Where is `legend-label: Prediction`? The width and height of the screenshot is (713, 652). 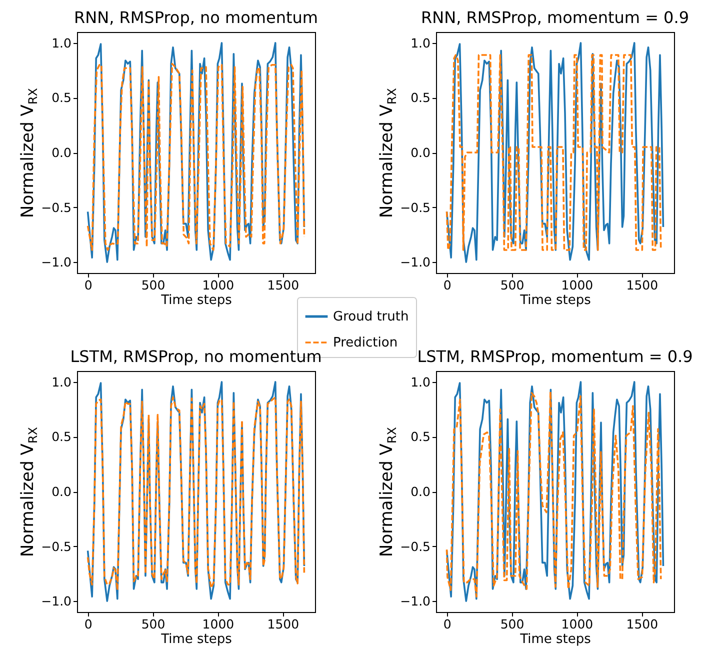 legend-label: Prediction is located at coordinates (365, 343).